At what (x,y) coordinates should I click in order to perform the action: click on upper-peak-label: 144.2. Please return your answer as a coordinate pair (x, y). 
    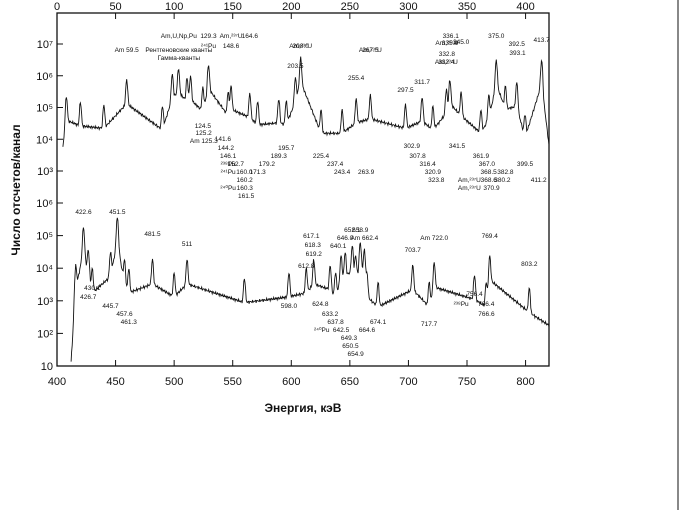
    Looking at the image, I should click on (226, 148).